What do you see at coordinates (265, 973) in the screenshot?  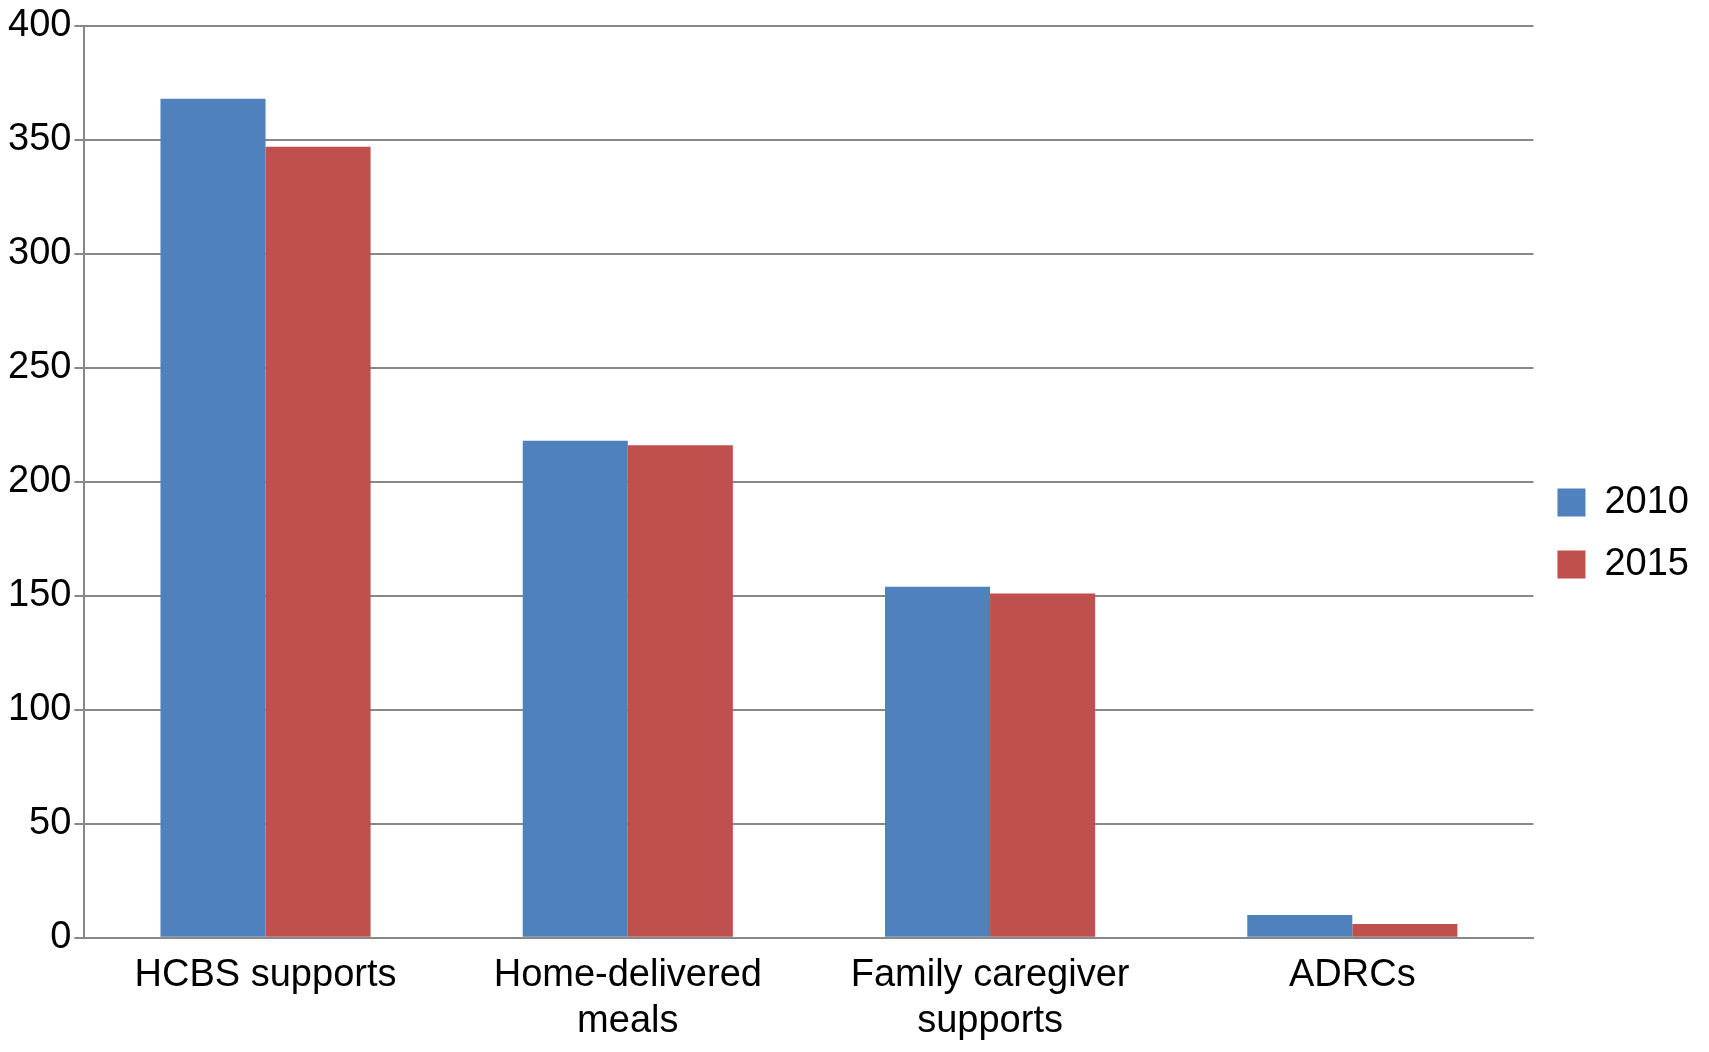 I see `x-tick-label: HCBS supports` at bounding box center [265, 973].